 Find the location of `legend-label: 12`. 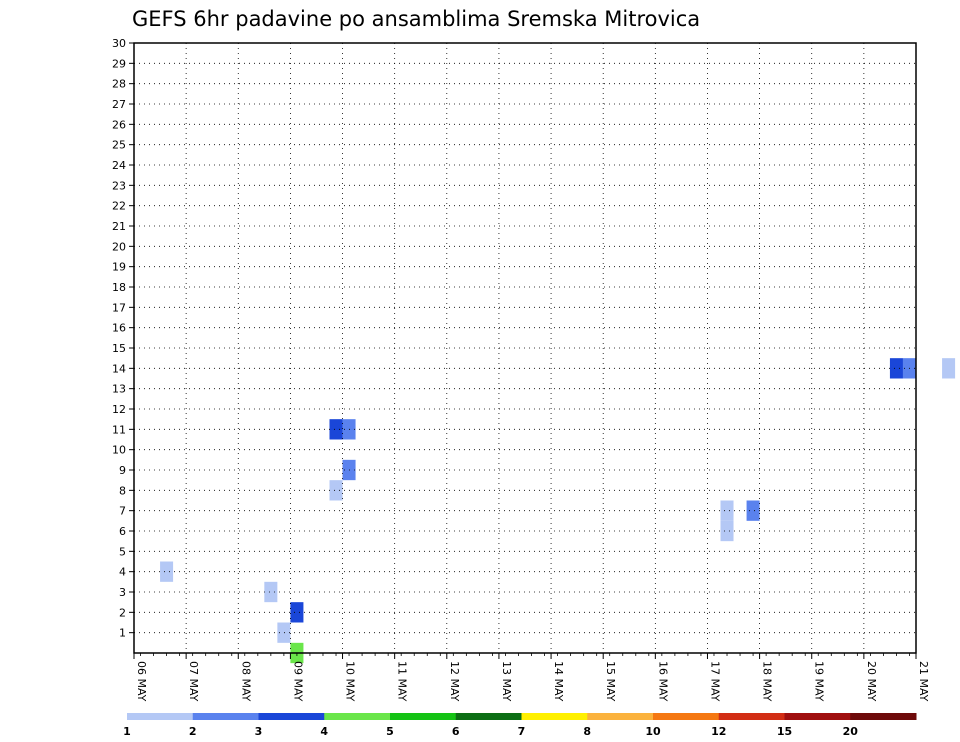

legend-label: 12 is located at coordinates (718, 731).